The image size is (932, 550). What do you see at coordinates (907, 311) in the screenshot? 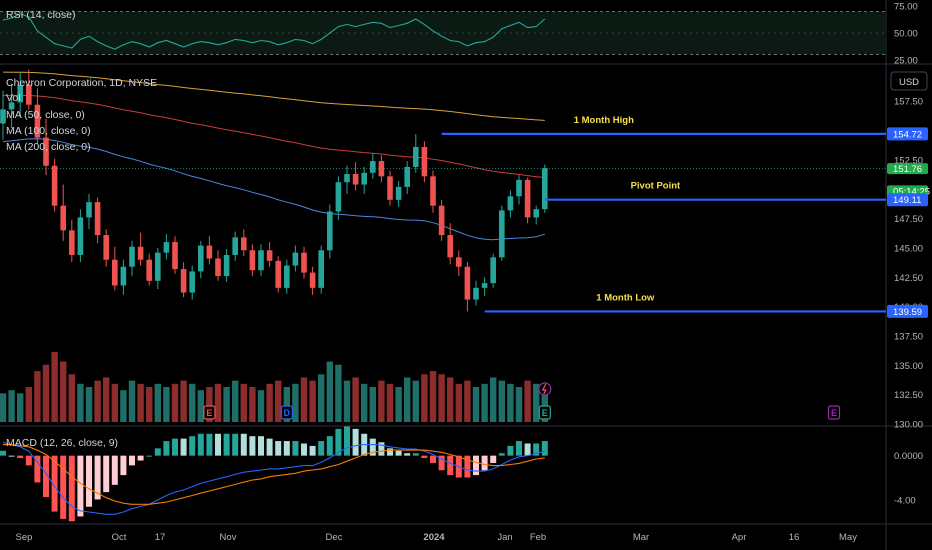
I see `month-low-tag: 139.59` at bounding box center [907, 311].